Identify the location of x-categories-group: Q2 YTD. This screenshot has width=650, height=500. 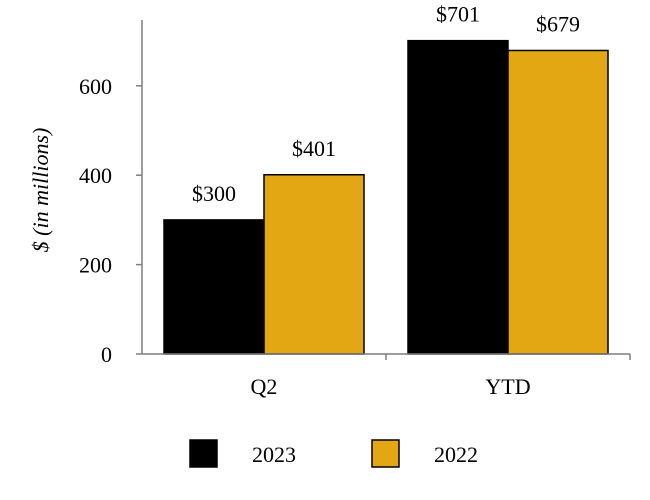
(441, 376).